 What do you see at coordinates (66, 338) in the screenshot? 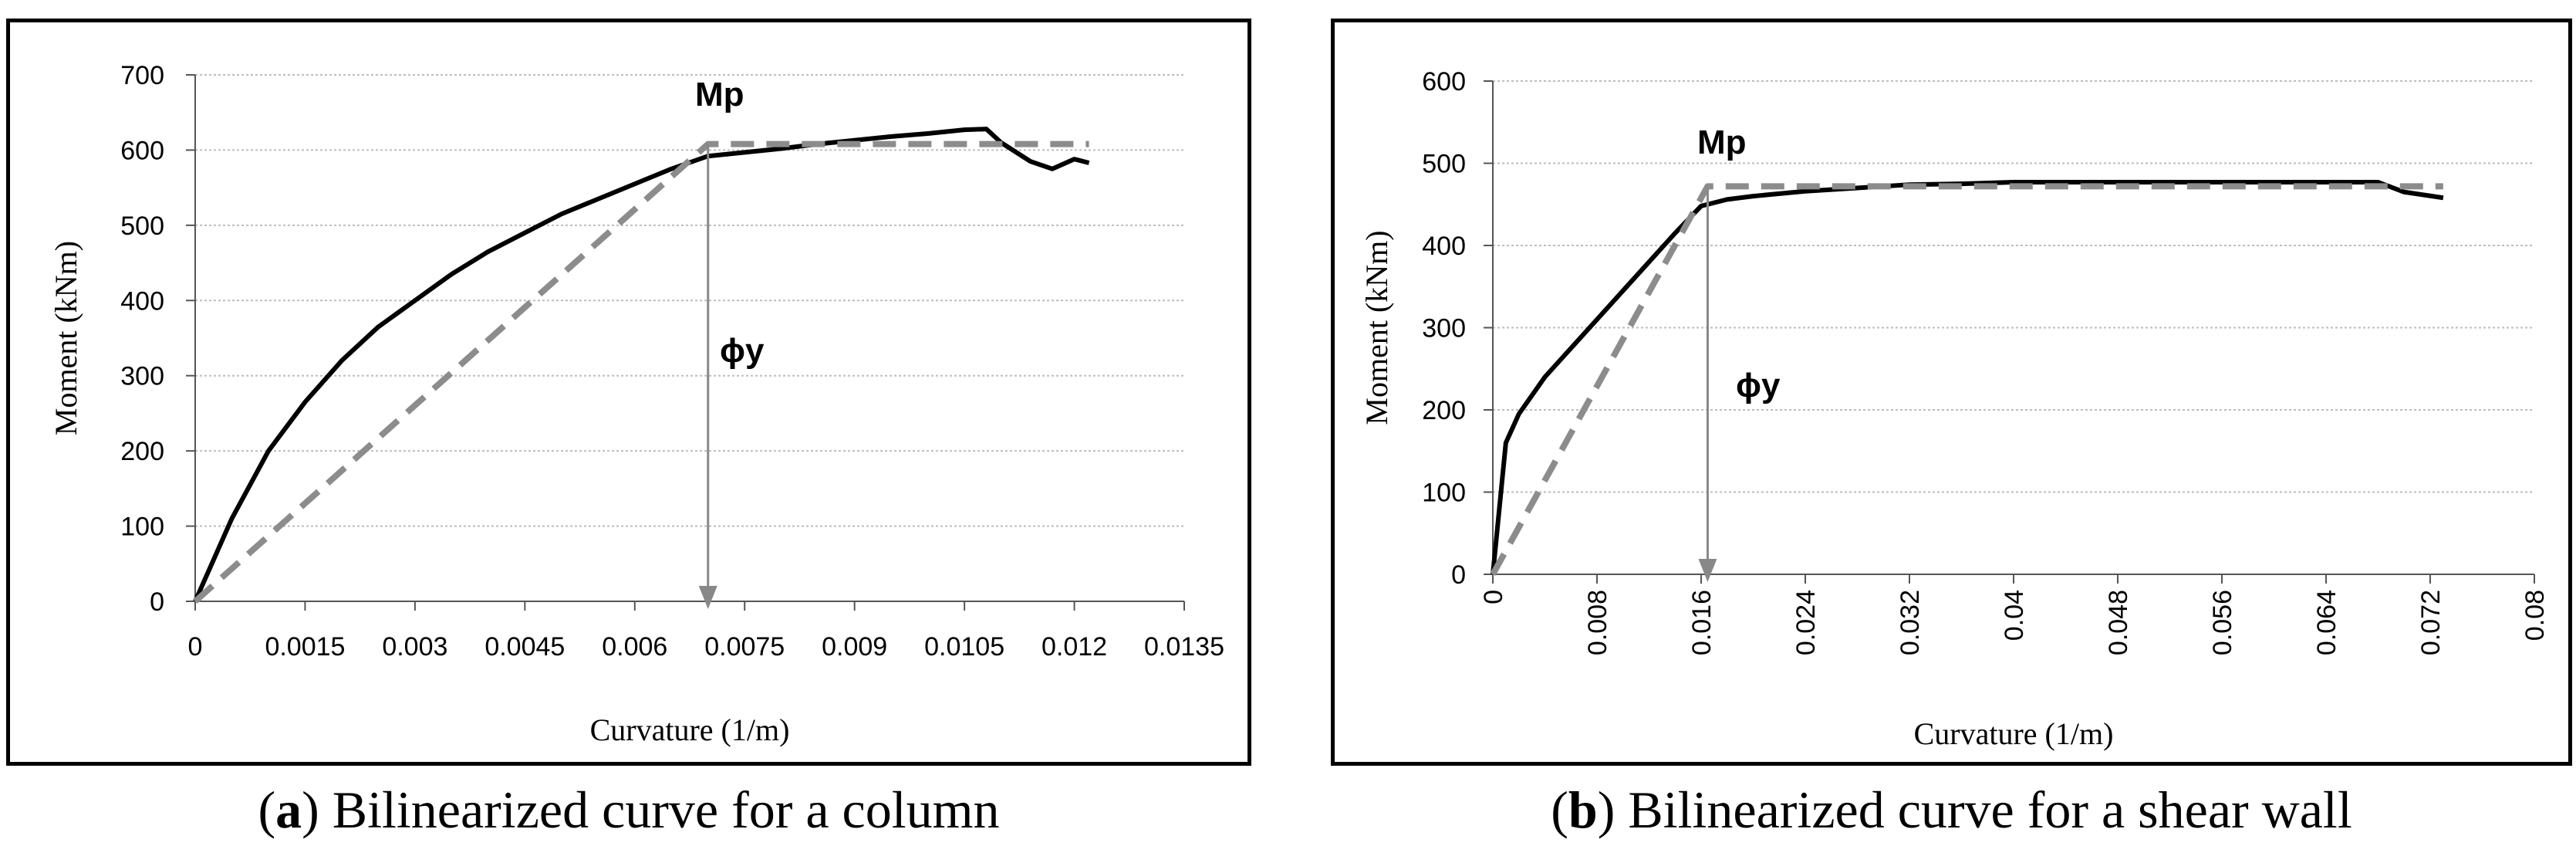
I see `chart-a-y-axis-title: Moment (kNm)` at bounding box center [66, 338].